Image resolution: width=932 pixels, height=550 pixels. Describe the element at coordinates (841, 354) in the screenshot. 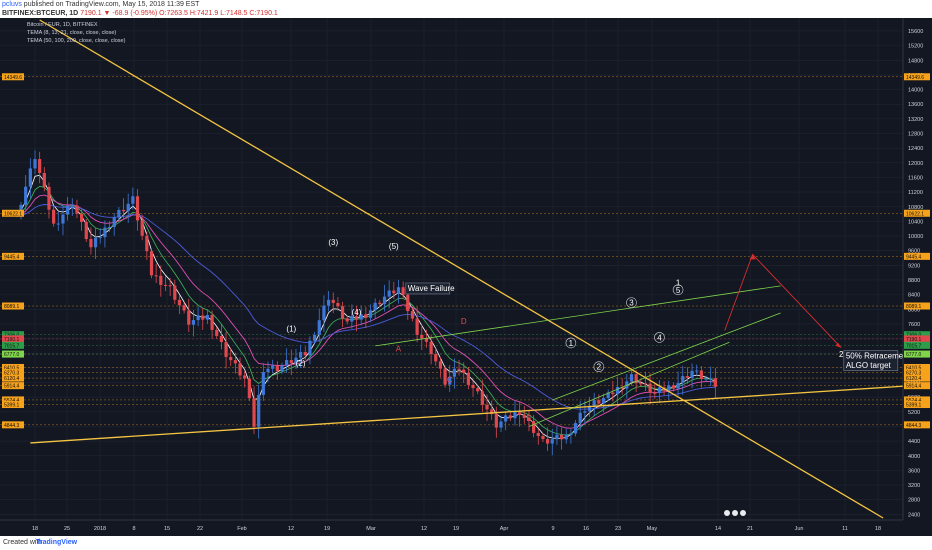

I see `annotation-label: 2` at that location.